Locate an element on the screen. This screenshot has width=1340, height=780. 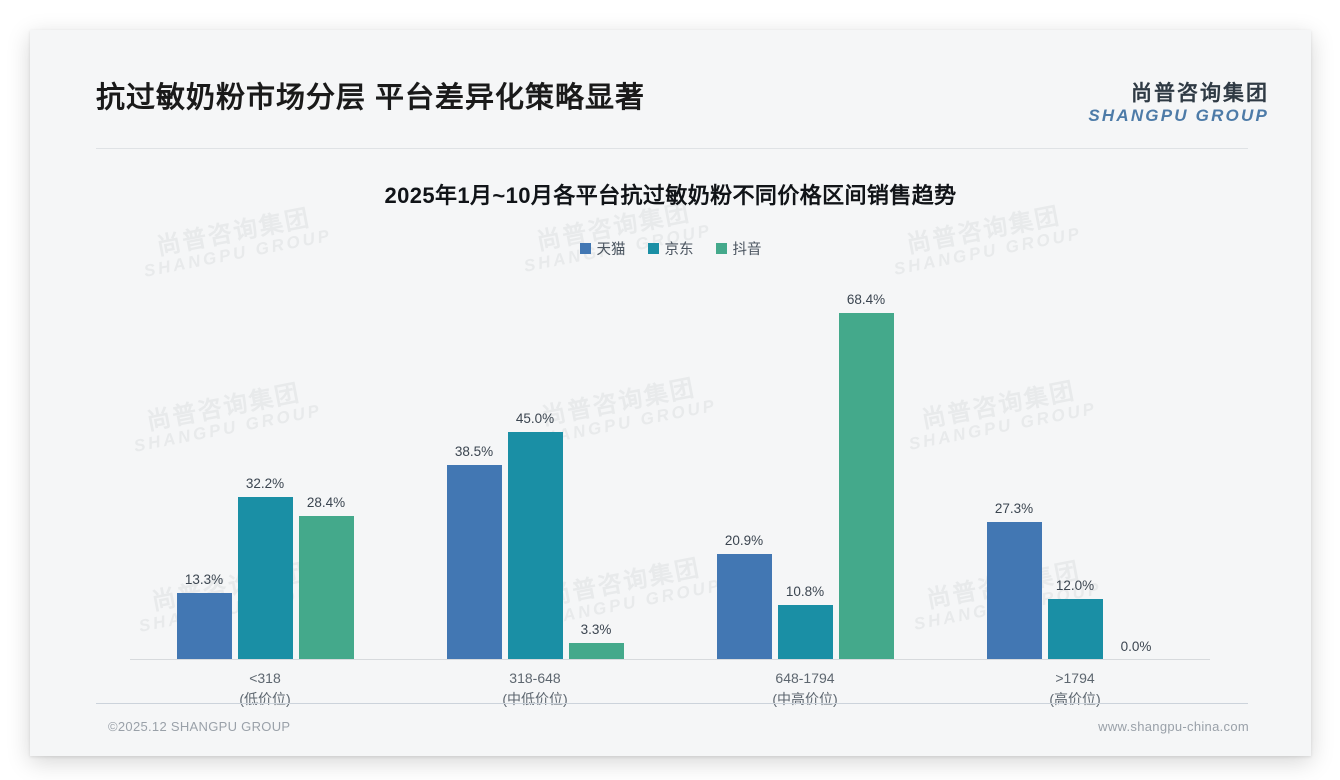
bar-group-2: 20.9% 10.8% 68.4% is located at coordinates (805, 470).